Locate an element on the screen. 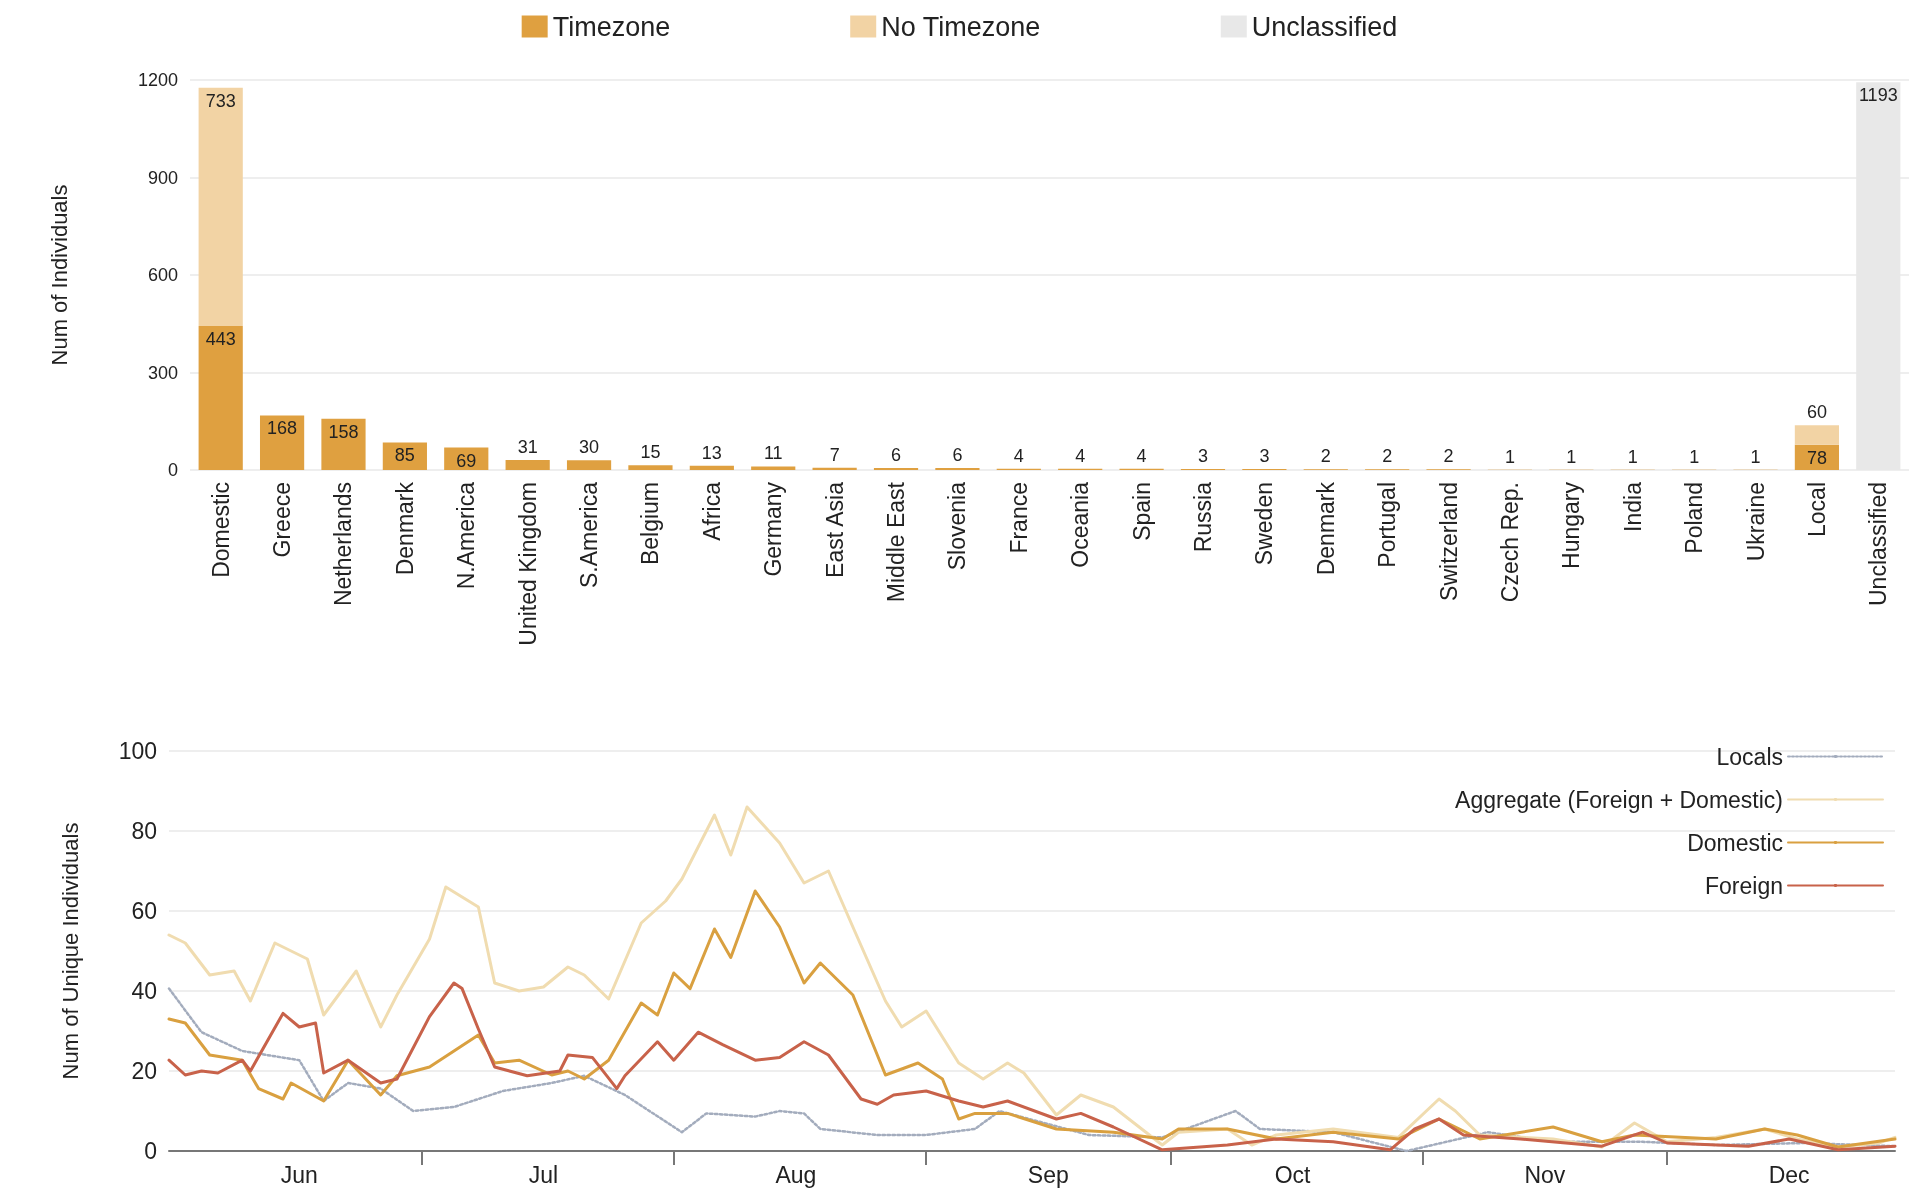 Image resolution: width=1919 pixels, height=1193 pixels. data-label: 30 is located at coordinates (589, 447).